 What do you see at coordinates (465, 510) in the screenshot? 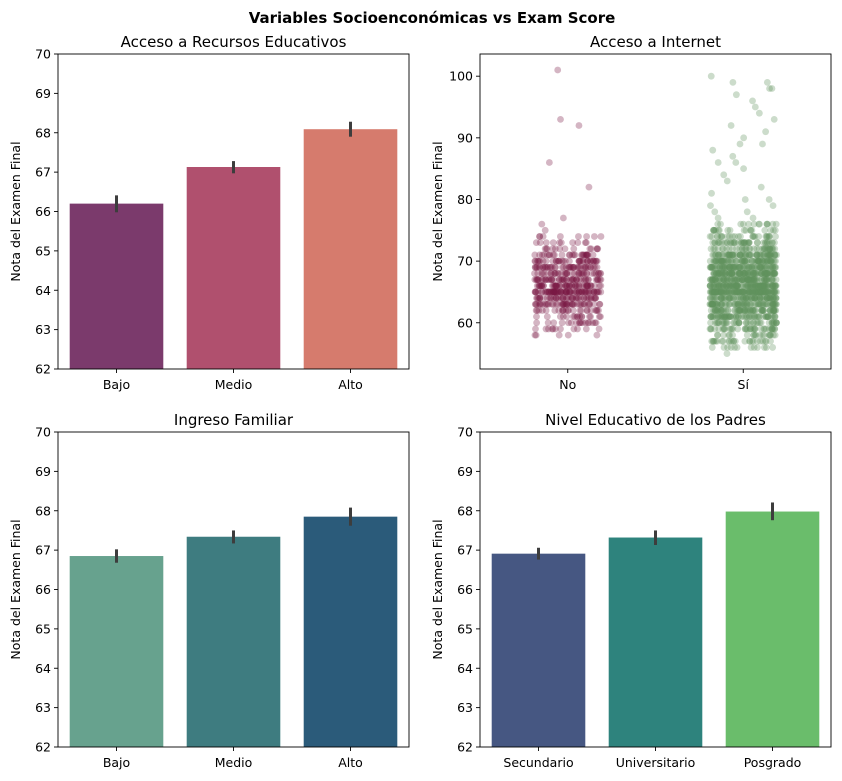
I see `y-tick-label: 68` at bounding box center [465, 510].